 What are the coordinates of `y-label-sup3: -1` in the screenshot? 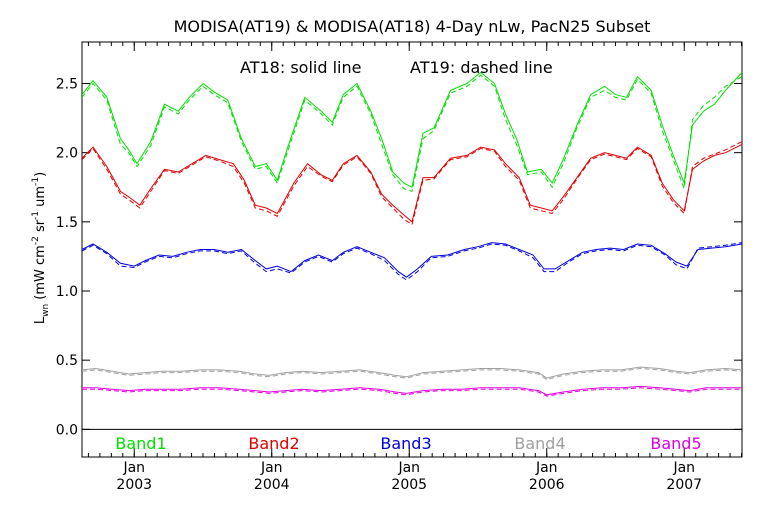 It's located at (36, 181).